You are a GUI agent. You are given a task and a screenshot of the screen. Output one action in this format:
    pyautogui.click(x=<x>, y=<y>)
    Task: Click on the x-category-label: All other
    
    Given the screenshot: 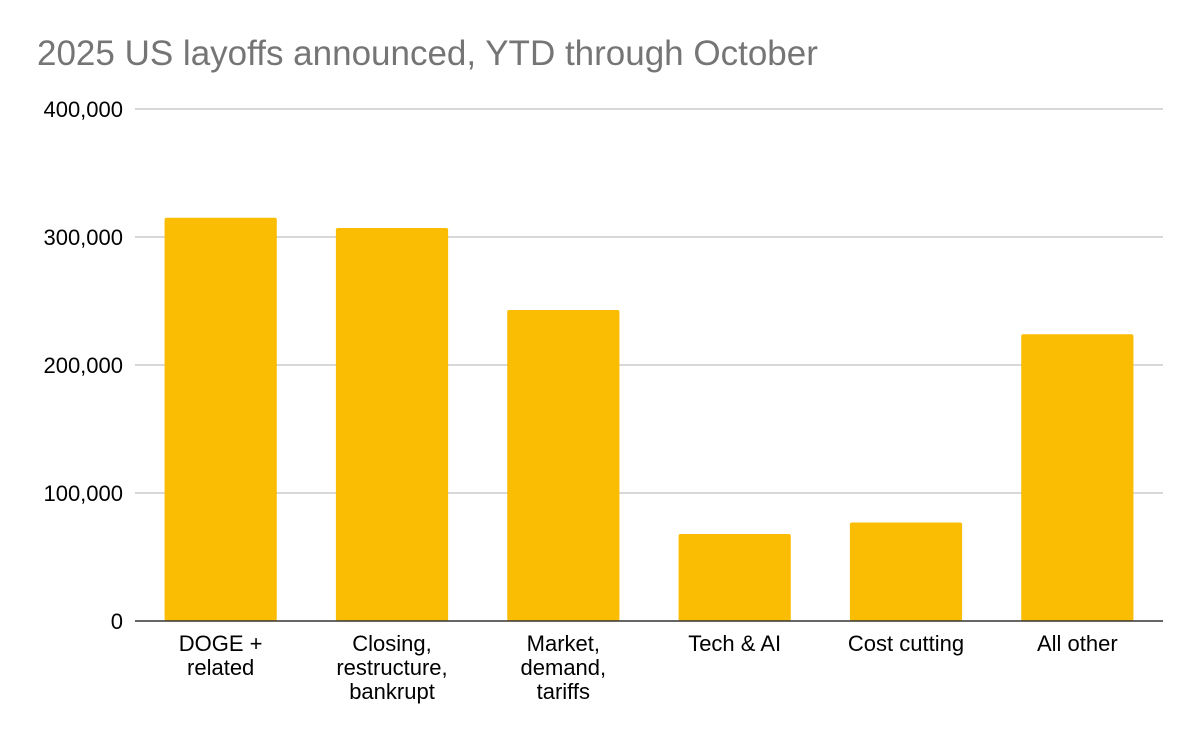 What is the action you would take?
    pyautogui.click(x=1077, y=643)
    